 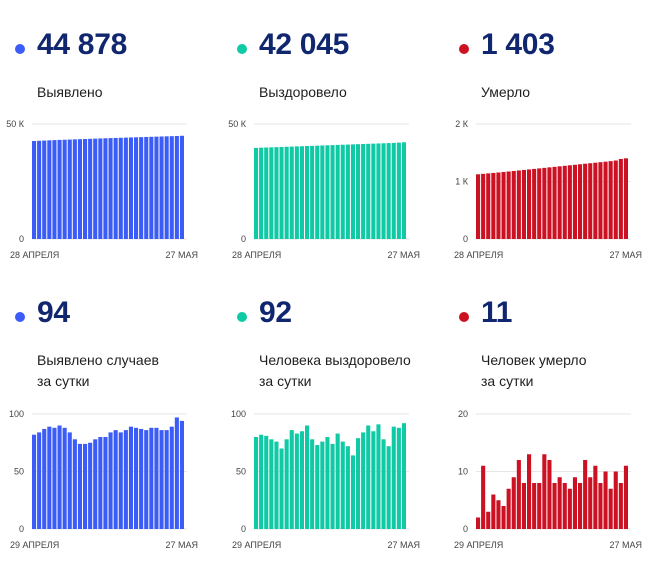 I want to click on stat-row: 94, so click(x=111, y=317).